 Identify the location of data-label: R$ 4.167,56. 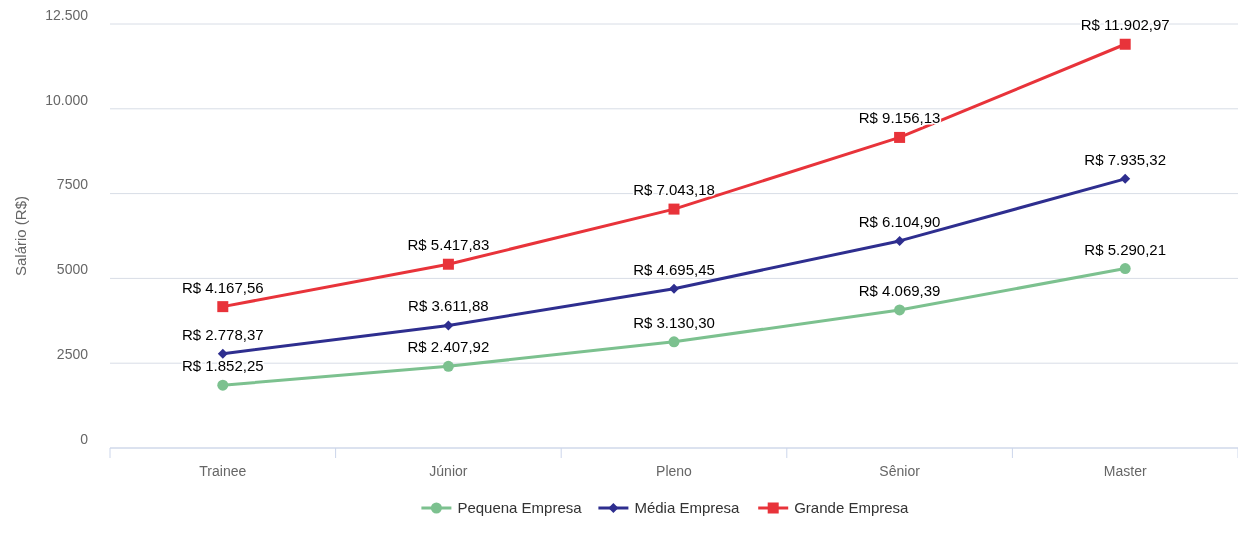
(222, 287).